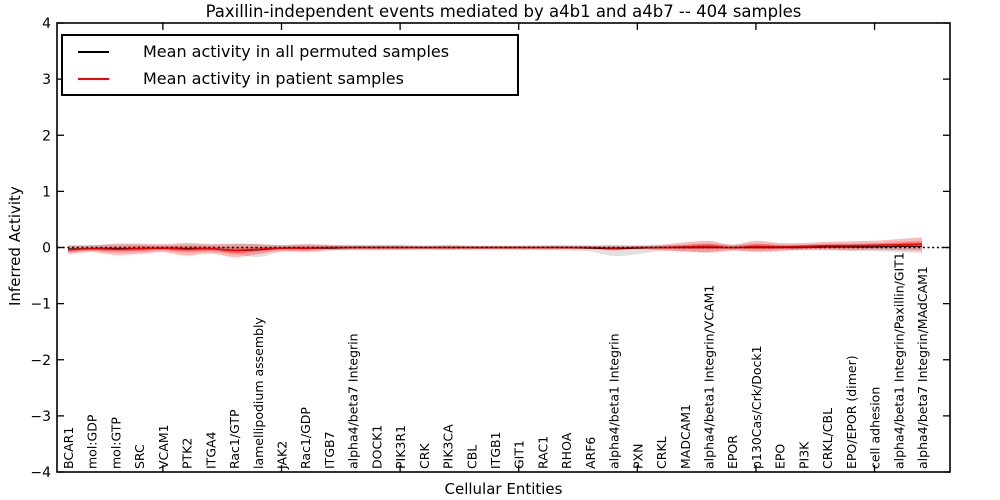  Describe the element at coordinates (40, 473) in the screenshot. I see `y-tick-label: −4` at that location.